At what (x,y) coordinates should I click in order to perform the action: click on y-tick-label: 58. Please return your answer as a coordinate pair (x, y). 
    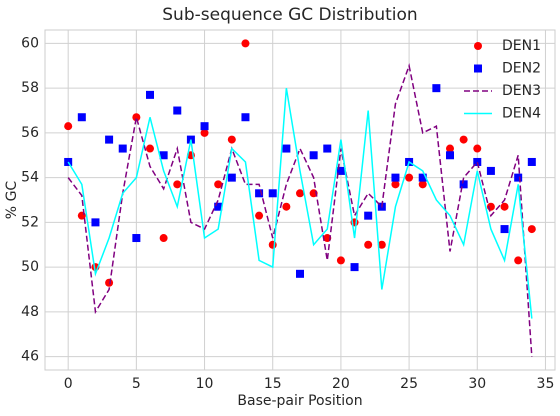
    Looking at the image, I should click on (30, 88).